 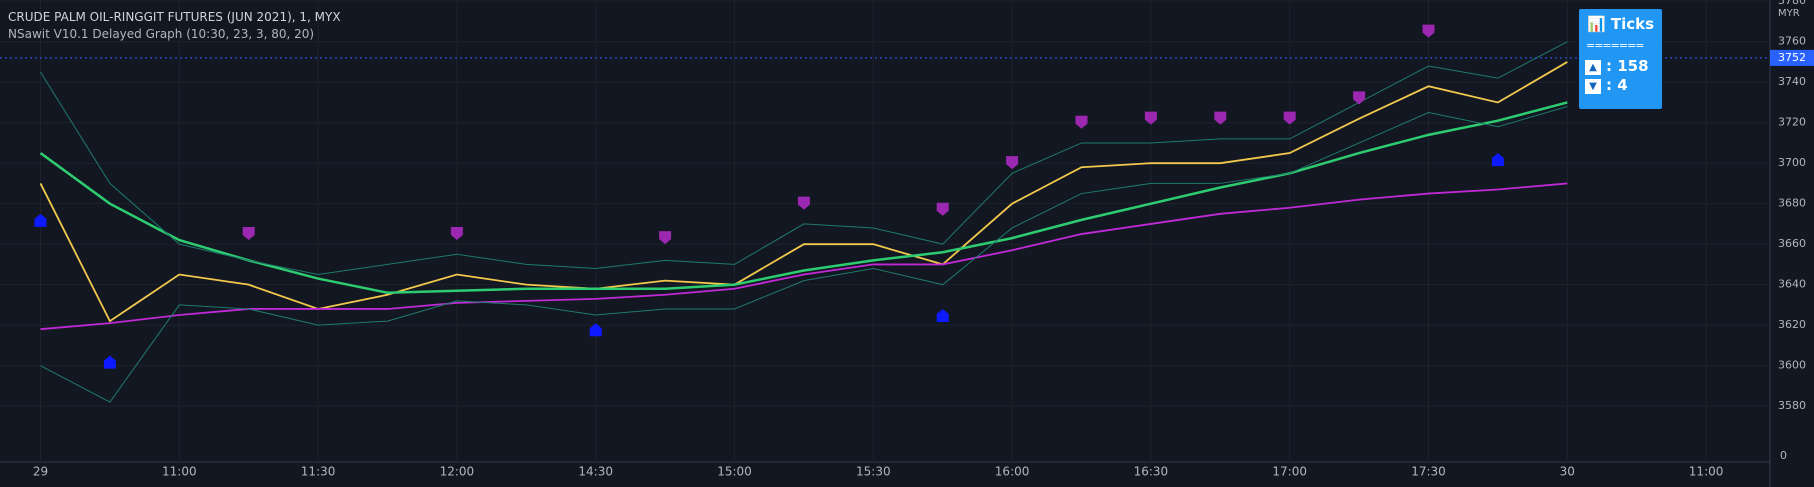 What do you see at coordinates (1617, 85) in the screenshot?
I see `down-count: : 4` at bounding box center [1617, 85].